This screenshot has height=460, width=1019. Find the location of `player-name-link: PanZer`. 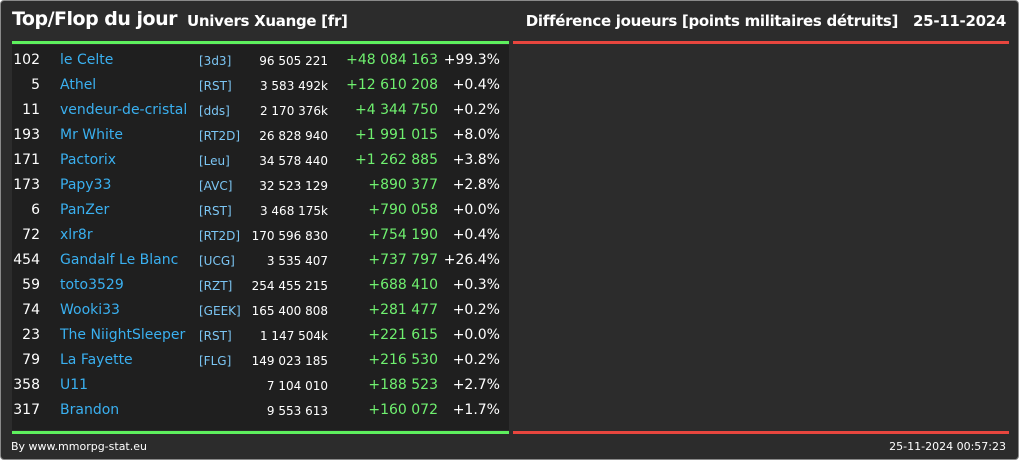

player-name-link: PanZer is located at coordinates (85, 210).